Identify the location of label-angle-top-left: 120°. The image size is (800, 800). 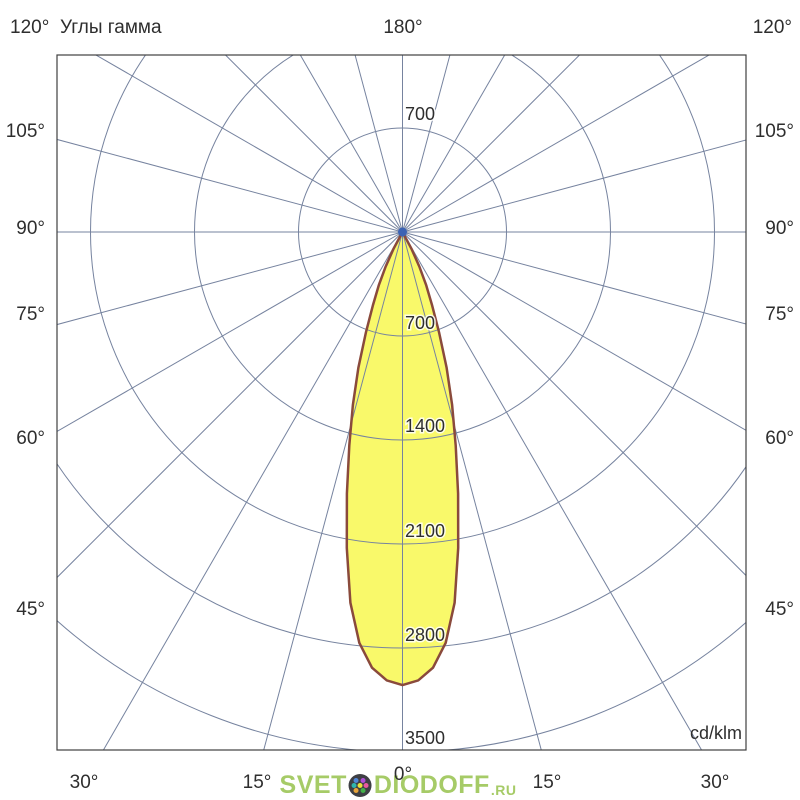
(29, 27).